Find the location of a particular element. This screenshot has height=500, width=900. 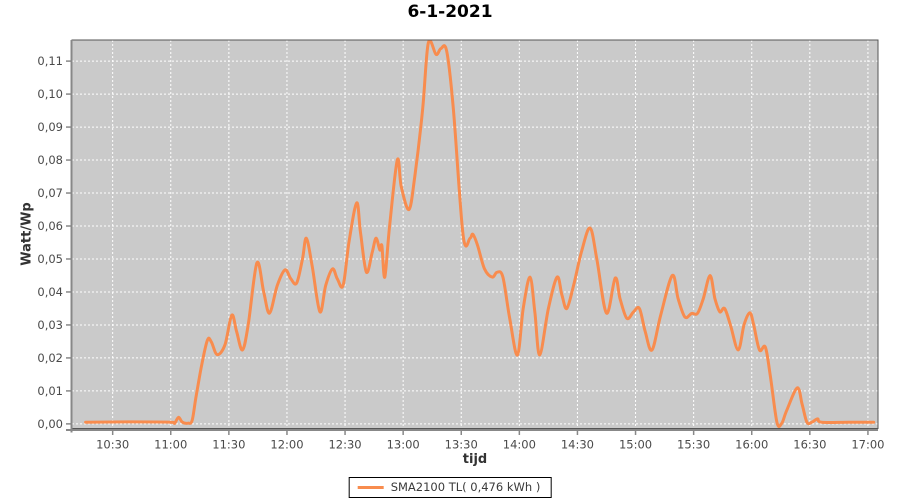

legend: SMA2100 TL( 0,476 kWh ) is located at coordinates (450, 487).